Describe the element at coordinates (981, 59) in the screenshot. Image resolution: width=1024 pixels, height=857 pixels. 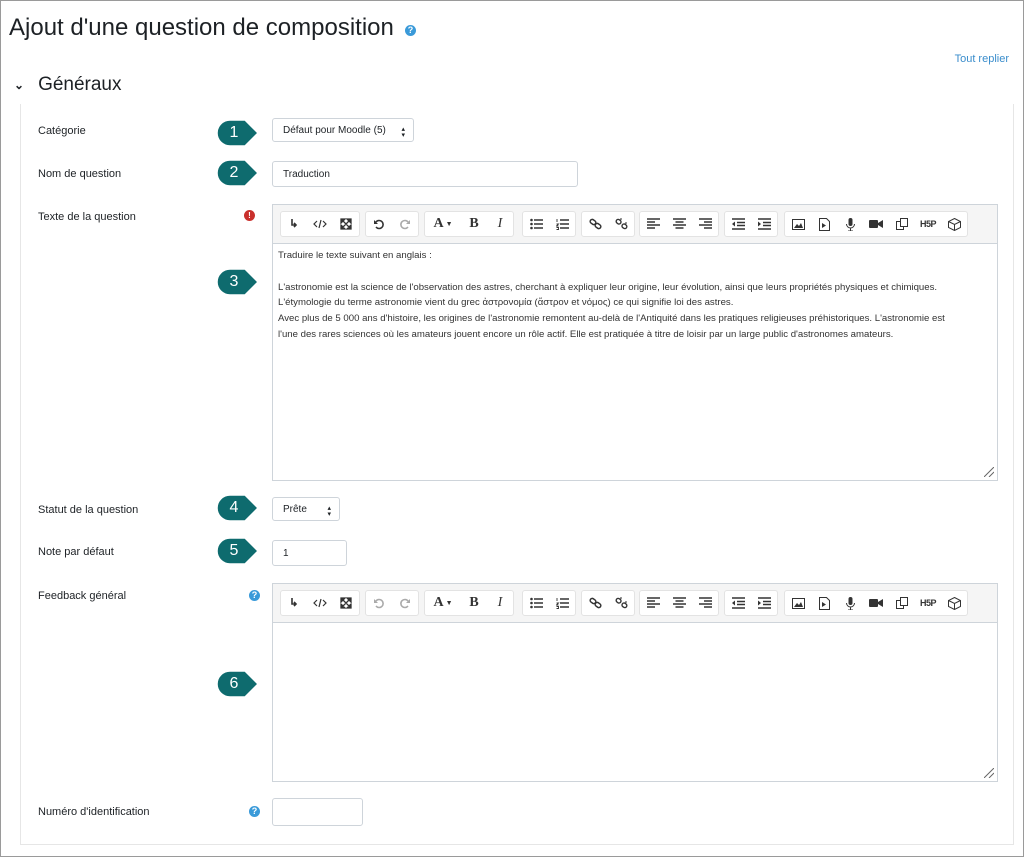
I see `collapse-all-link: Tout replier` at that location.